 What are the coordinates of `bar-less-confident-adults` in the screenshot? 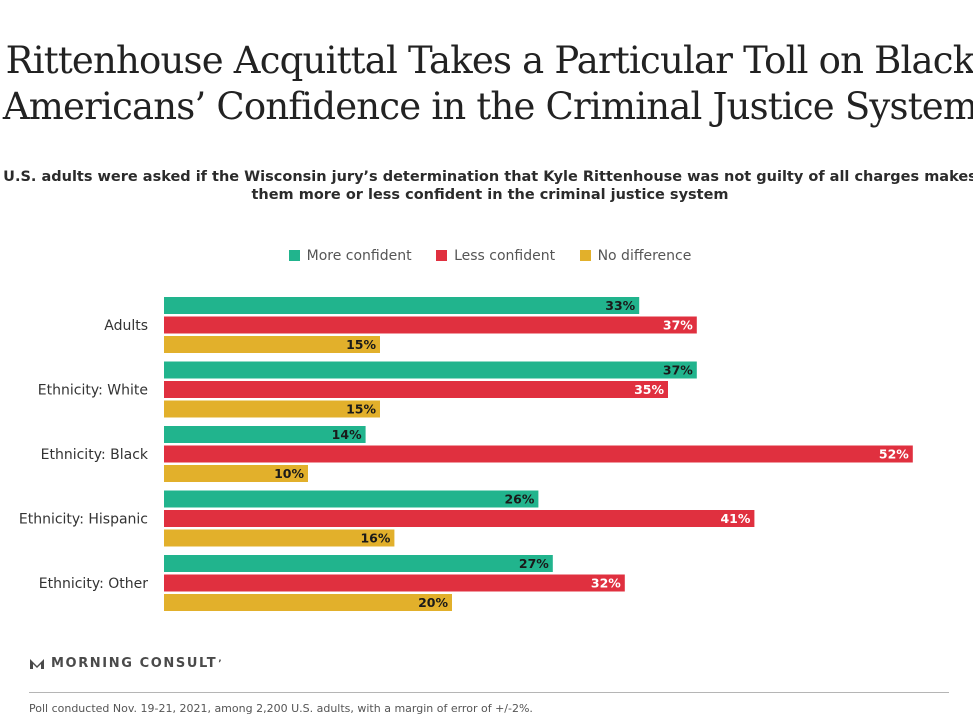 It's located at (430, 325).